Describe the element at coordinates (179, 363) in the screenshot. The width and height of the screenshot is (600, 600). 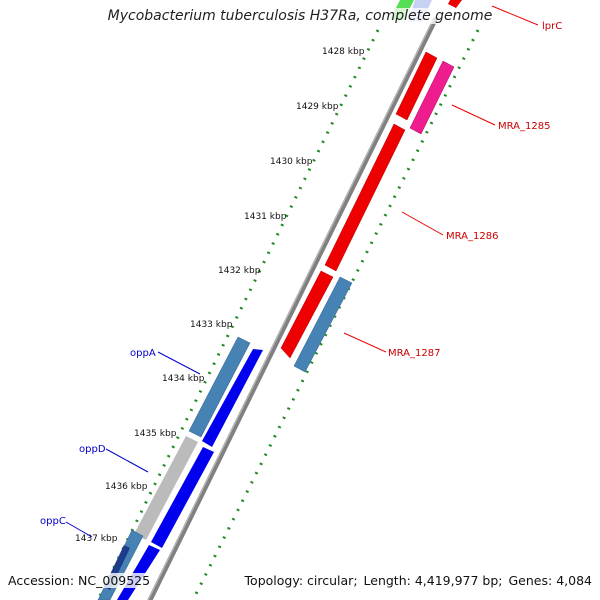
I see `oppa-leader` at that location.